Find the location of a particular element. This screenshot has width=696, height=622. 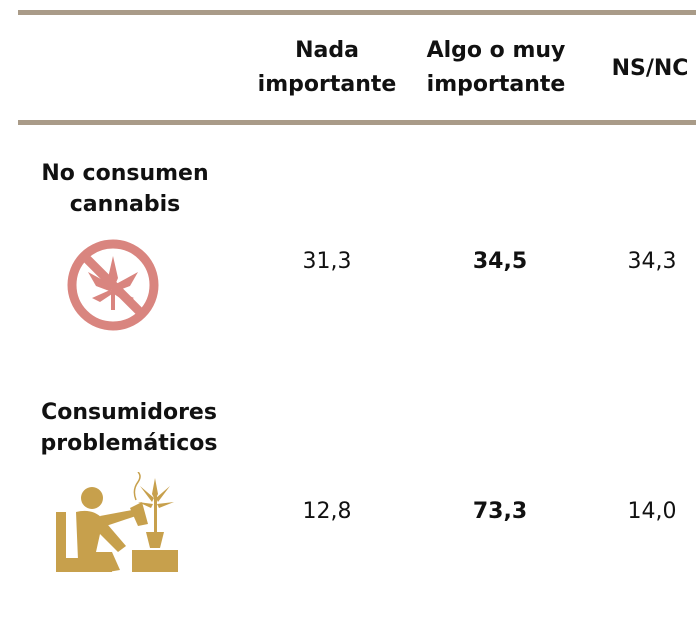

header-rule is located at coordinates (357, 122).